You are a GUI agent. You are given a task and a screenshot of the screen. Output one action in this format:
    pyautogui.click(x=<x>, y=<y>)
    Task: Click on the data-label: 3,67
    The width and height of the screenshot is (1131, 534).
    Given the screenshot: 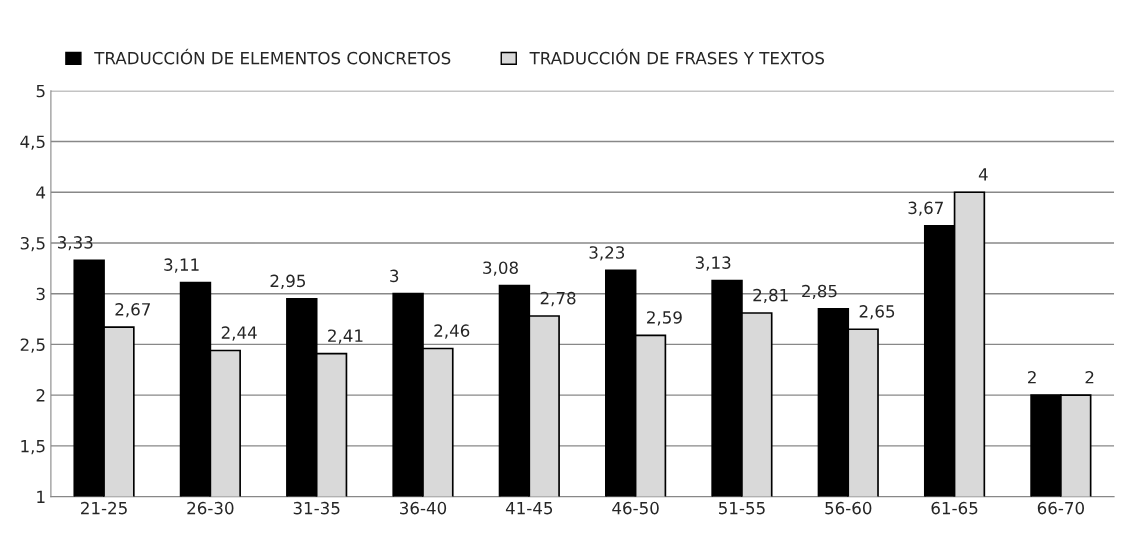 What is the action you would take?
    pyautogui.click(x=925, y=208)
    